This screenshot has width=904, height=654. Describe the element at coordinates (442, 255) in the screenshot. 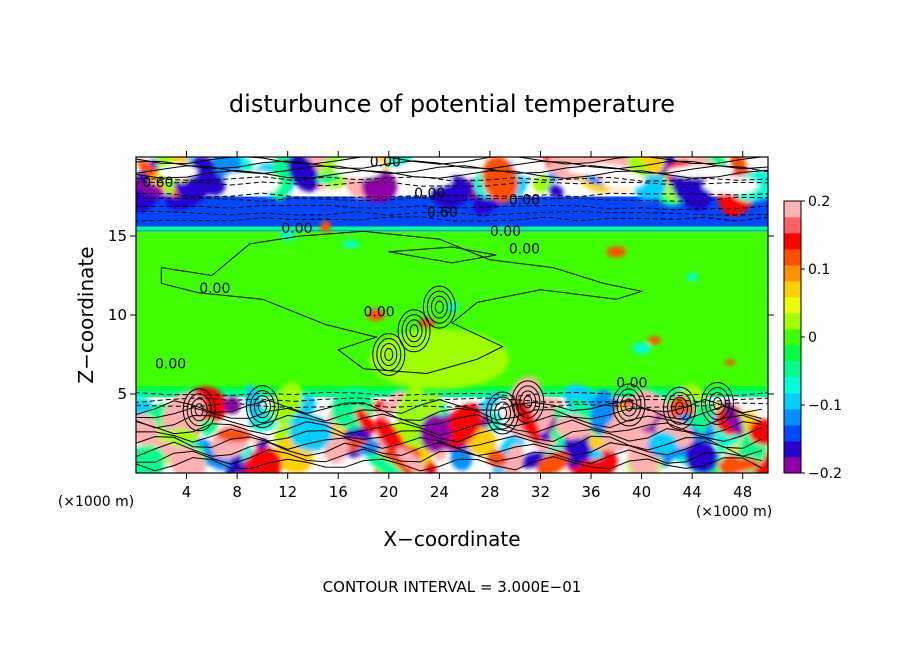

I see `zero-contour-inner` at that location.